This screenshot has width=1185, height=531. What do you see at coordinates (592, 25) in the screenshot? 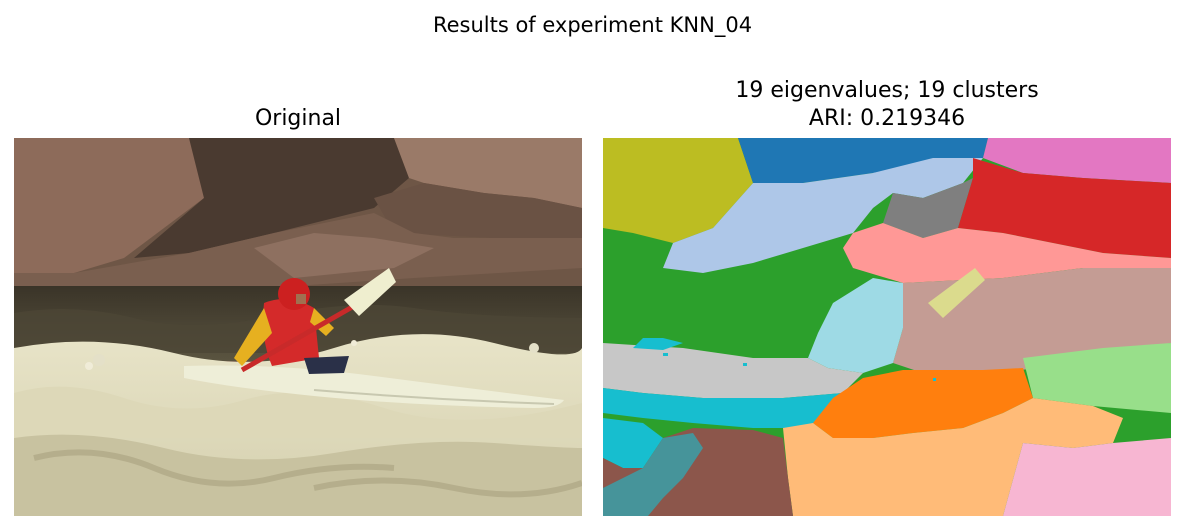
I see `figure-suptitle: Results of experiment KNN_04` at bounding box center [592, 25].